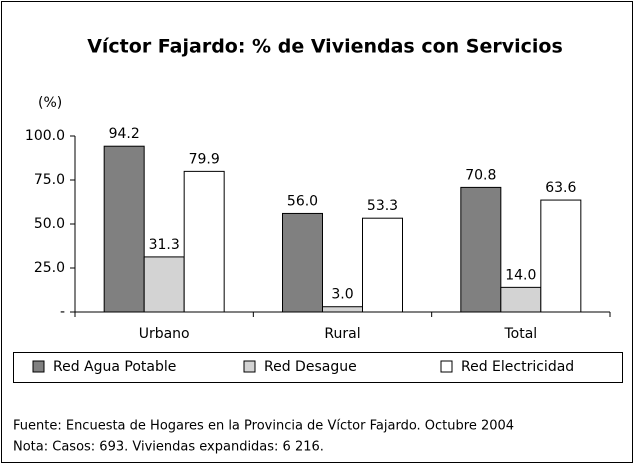 The width and height of the screenshot is (635, 464). What do you see at coordinates (124, 134) in the screenshot?
I see `value-label: 94.2` at bounding box center [124, 134].